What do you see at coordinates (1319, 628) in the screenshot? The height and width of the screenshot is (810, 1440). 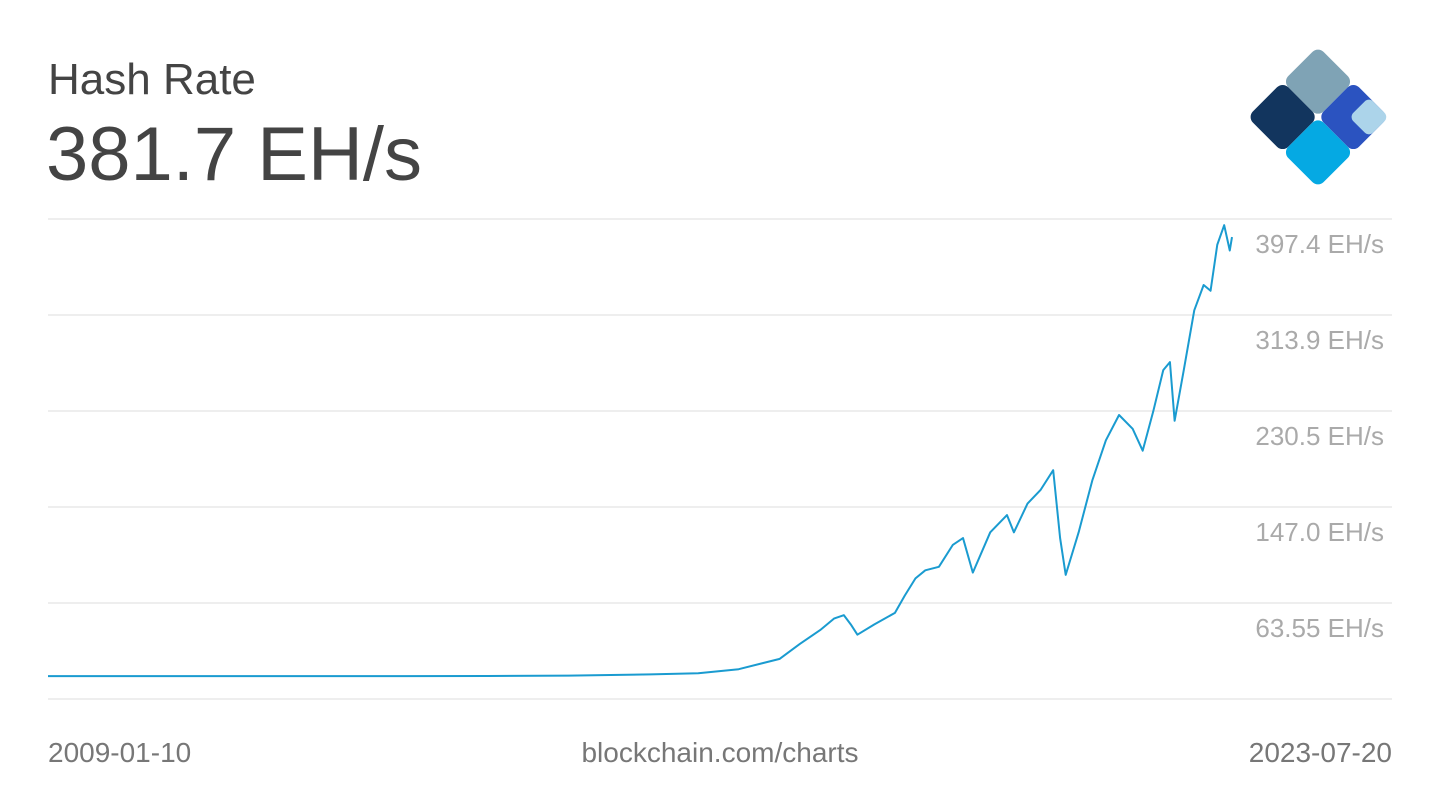 I see `y-tick-label: 63.55 EH/s` at bounding box center [1319, 628].